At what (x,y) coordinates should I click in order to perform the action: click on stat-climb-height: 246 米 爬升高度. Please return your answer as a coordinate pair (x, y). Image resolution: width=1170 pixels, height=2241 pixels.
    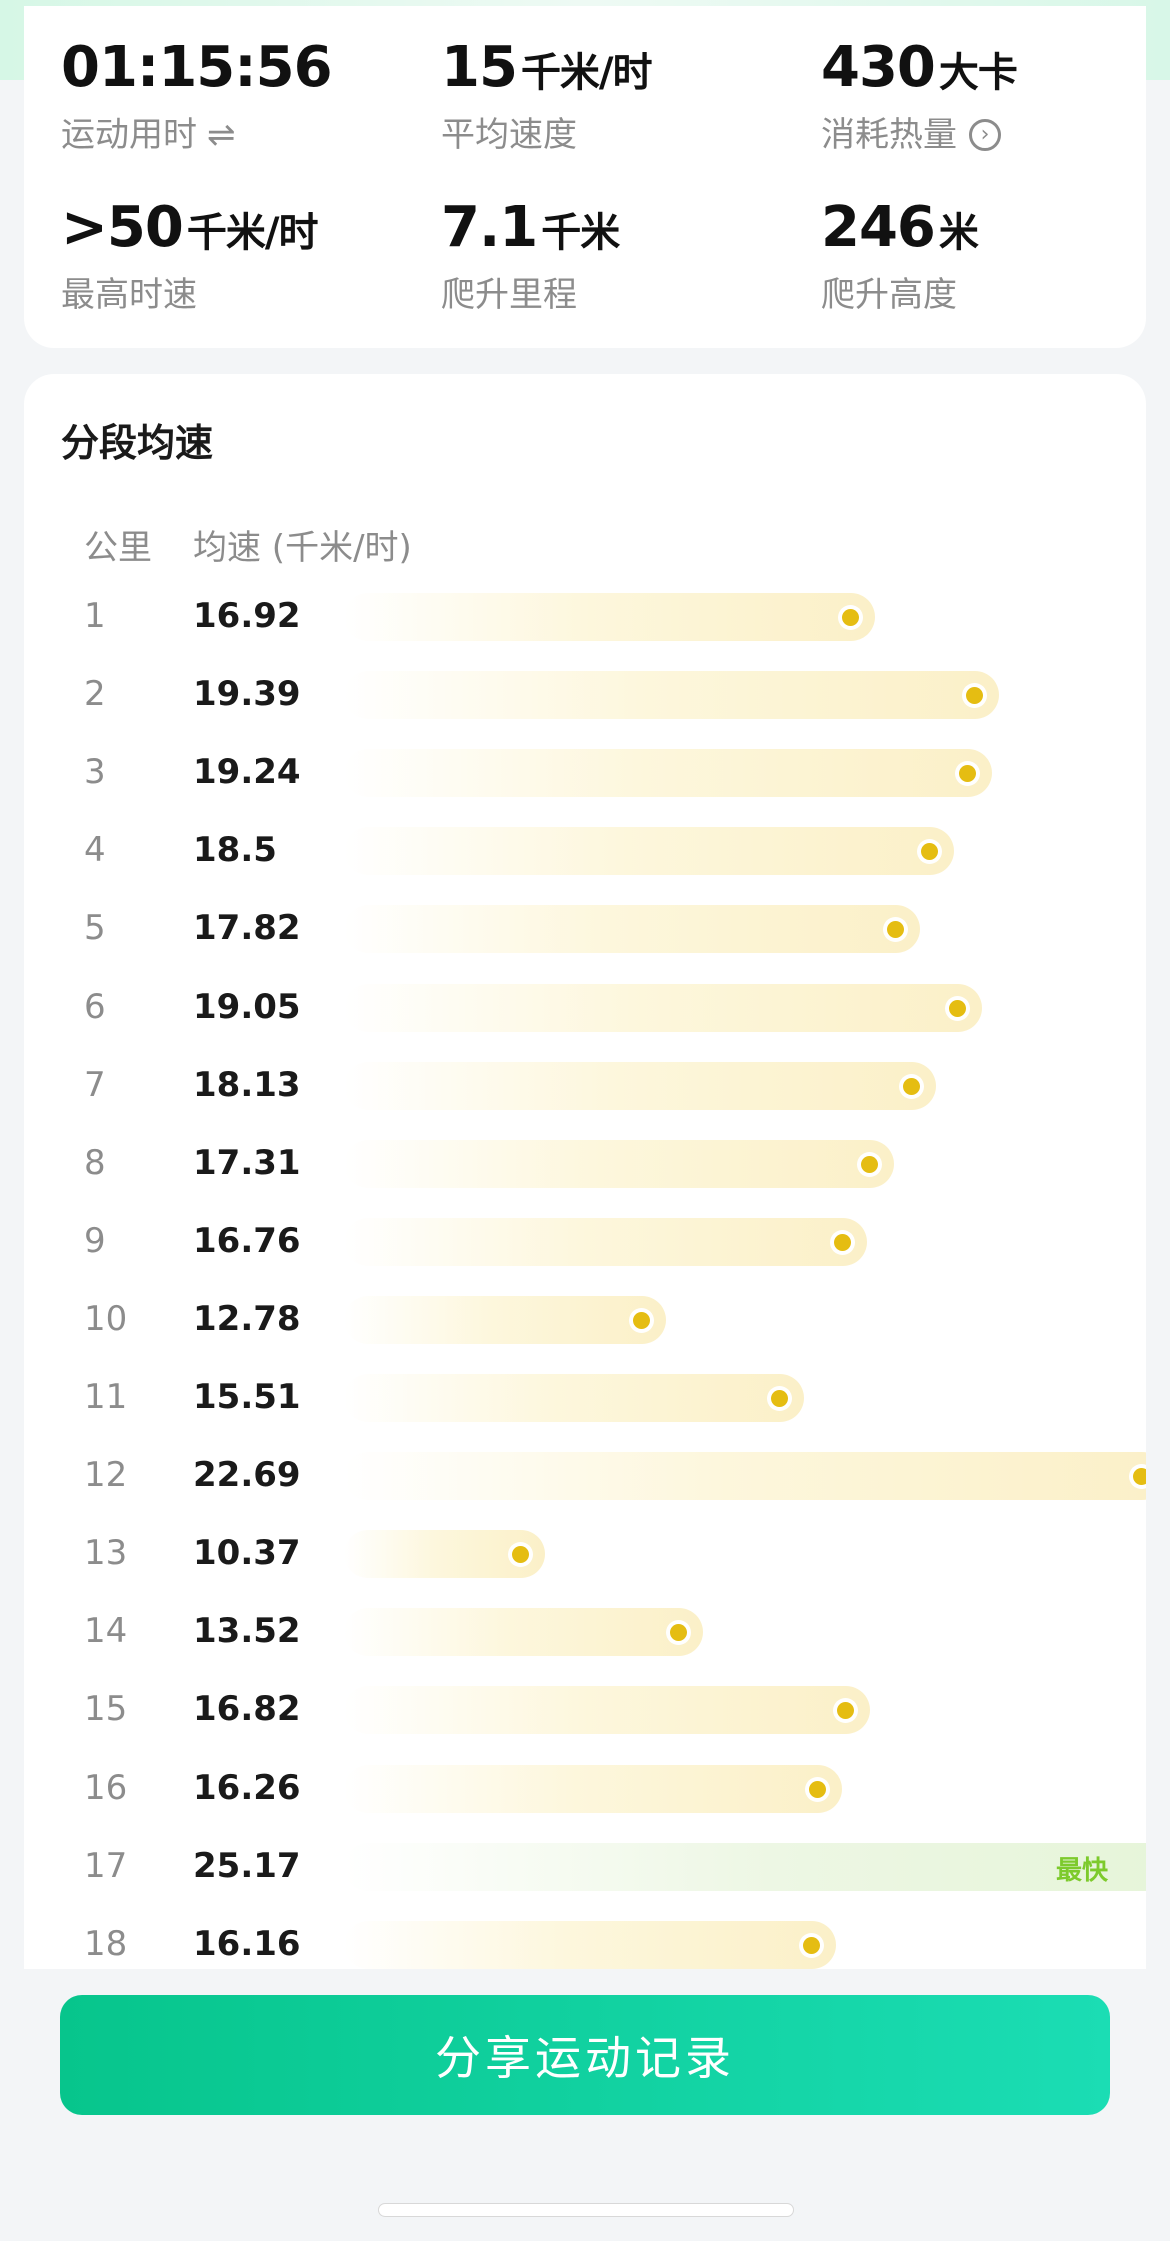
    Looking at the image, I should click on (995, 255).